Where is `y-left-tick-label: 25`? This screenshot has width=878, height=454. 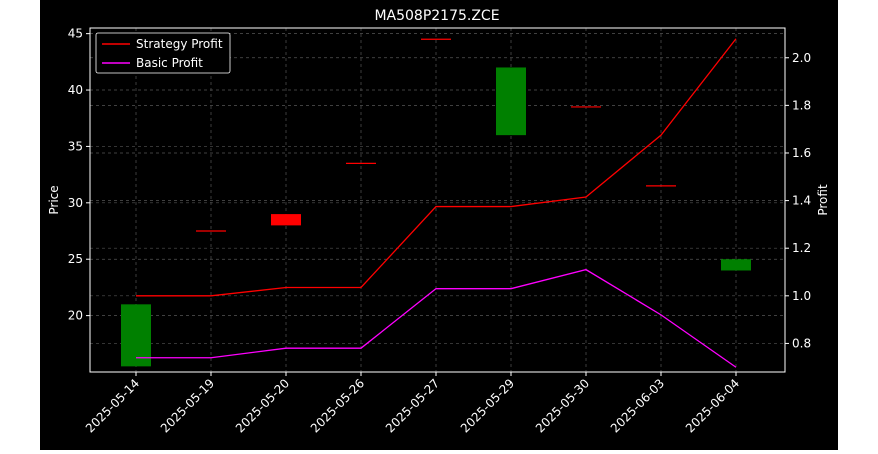 y-left-tick-label: 25 is located at coordinates (75, 259).